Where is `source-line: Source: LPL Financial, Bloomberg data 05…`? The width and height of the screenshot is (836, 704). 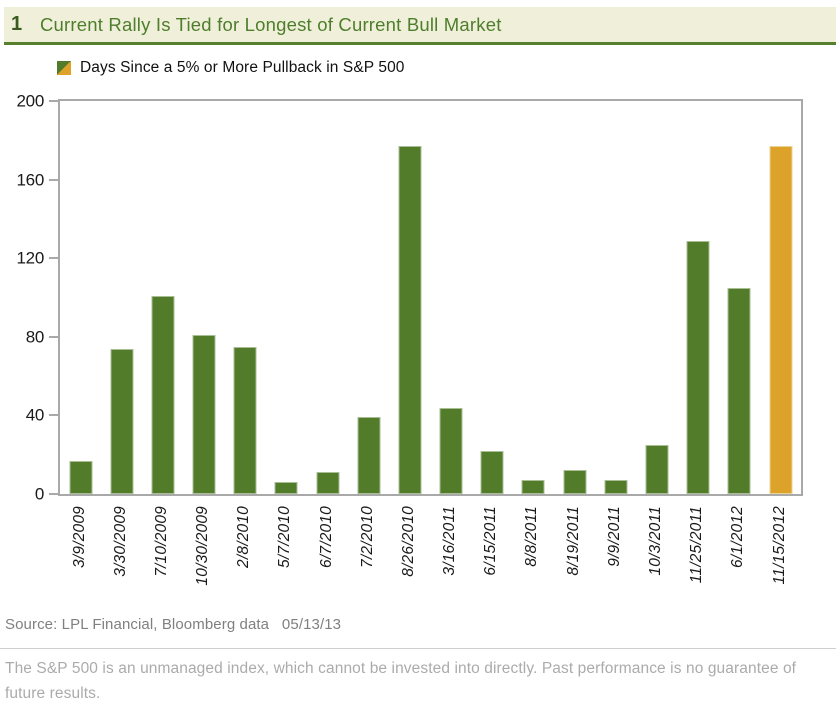 source-line: Source: LPL Financial, Bloomberg data 05… is located at coordinates (173, 624).